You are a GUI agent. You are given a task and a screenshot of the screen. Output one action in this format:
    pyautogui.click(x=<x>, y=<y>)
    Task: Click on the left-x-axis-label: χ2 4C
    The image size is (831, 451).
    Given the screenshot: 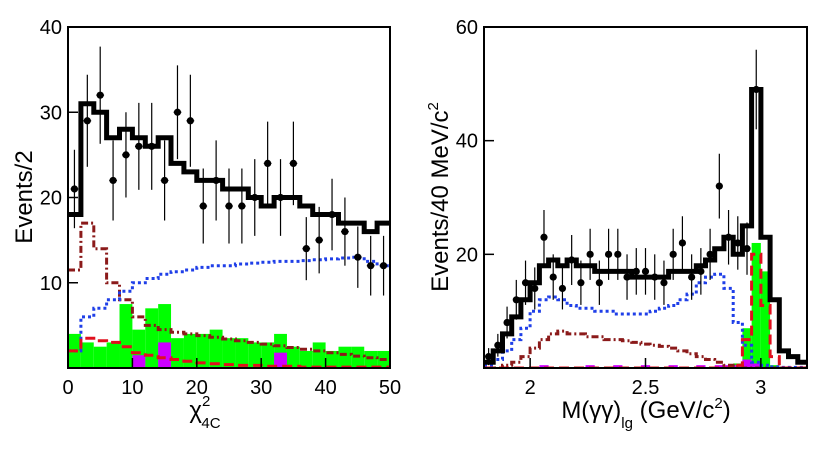 What is the action you would take?
    pyautogui.click(x=204, y=412)
    